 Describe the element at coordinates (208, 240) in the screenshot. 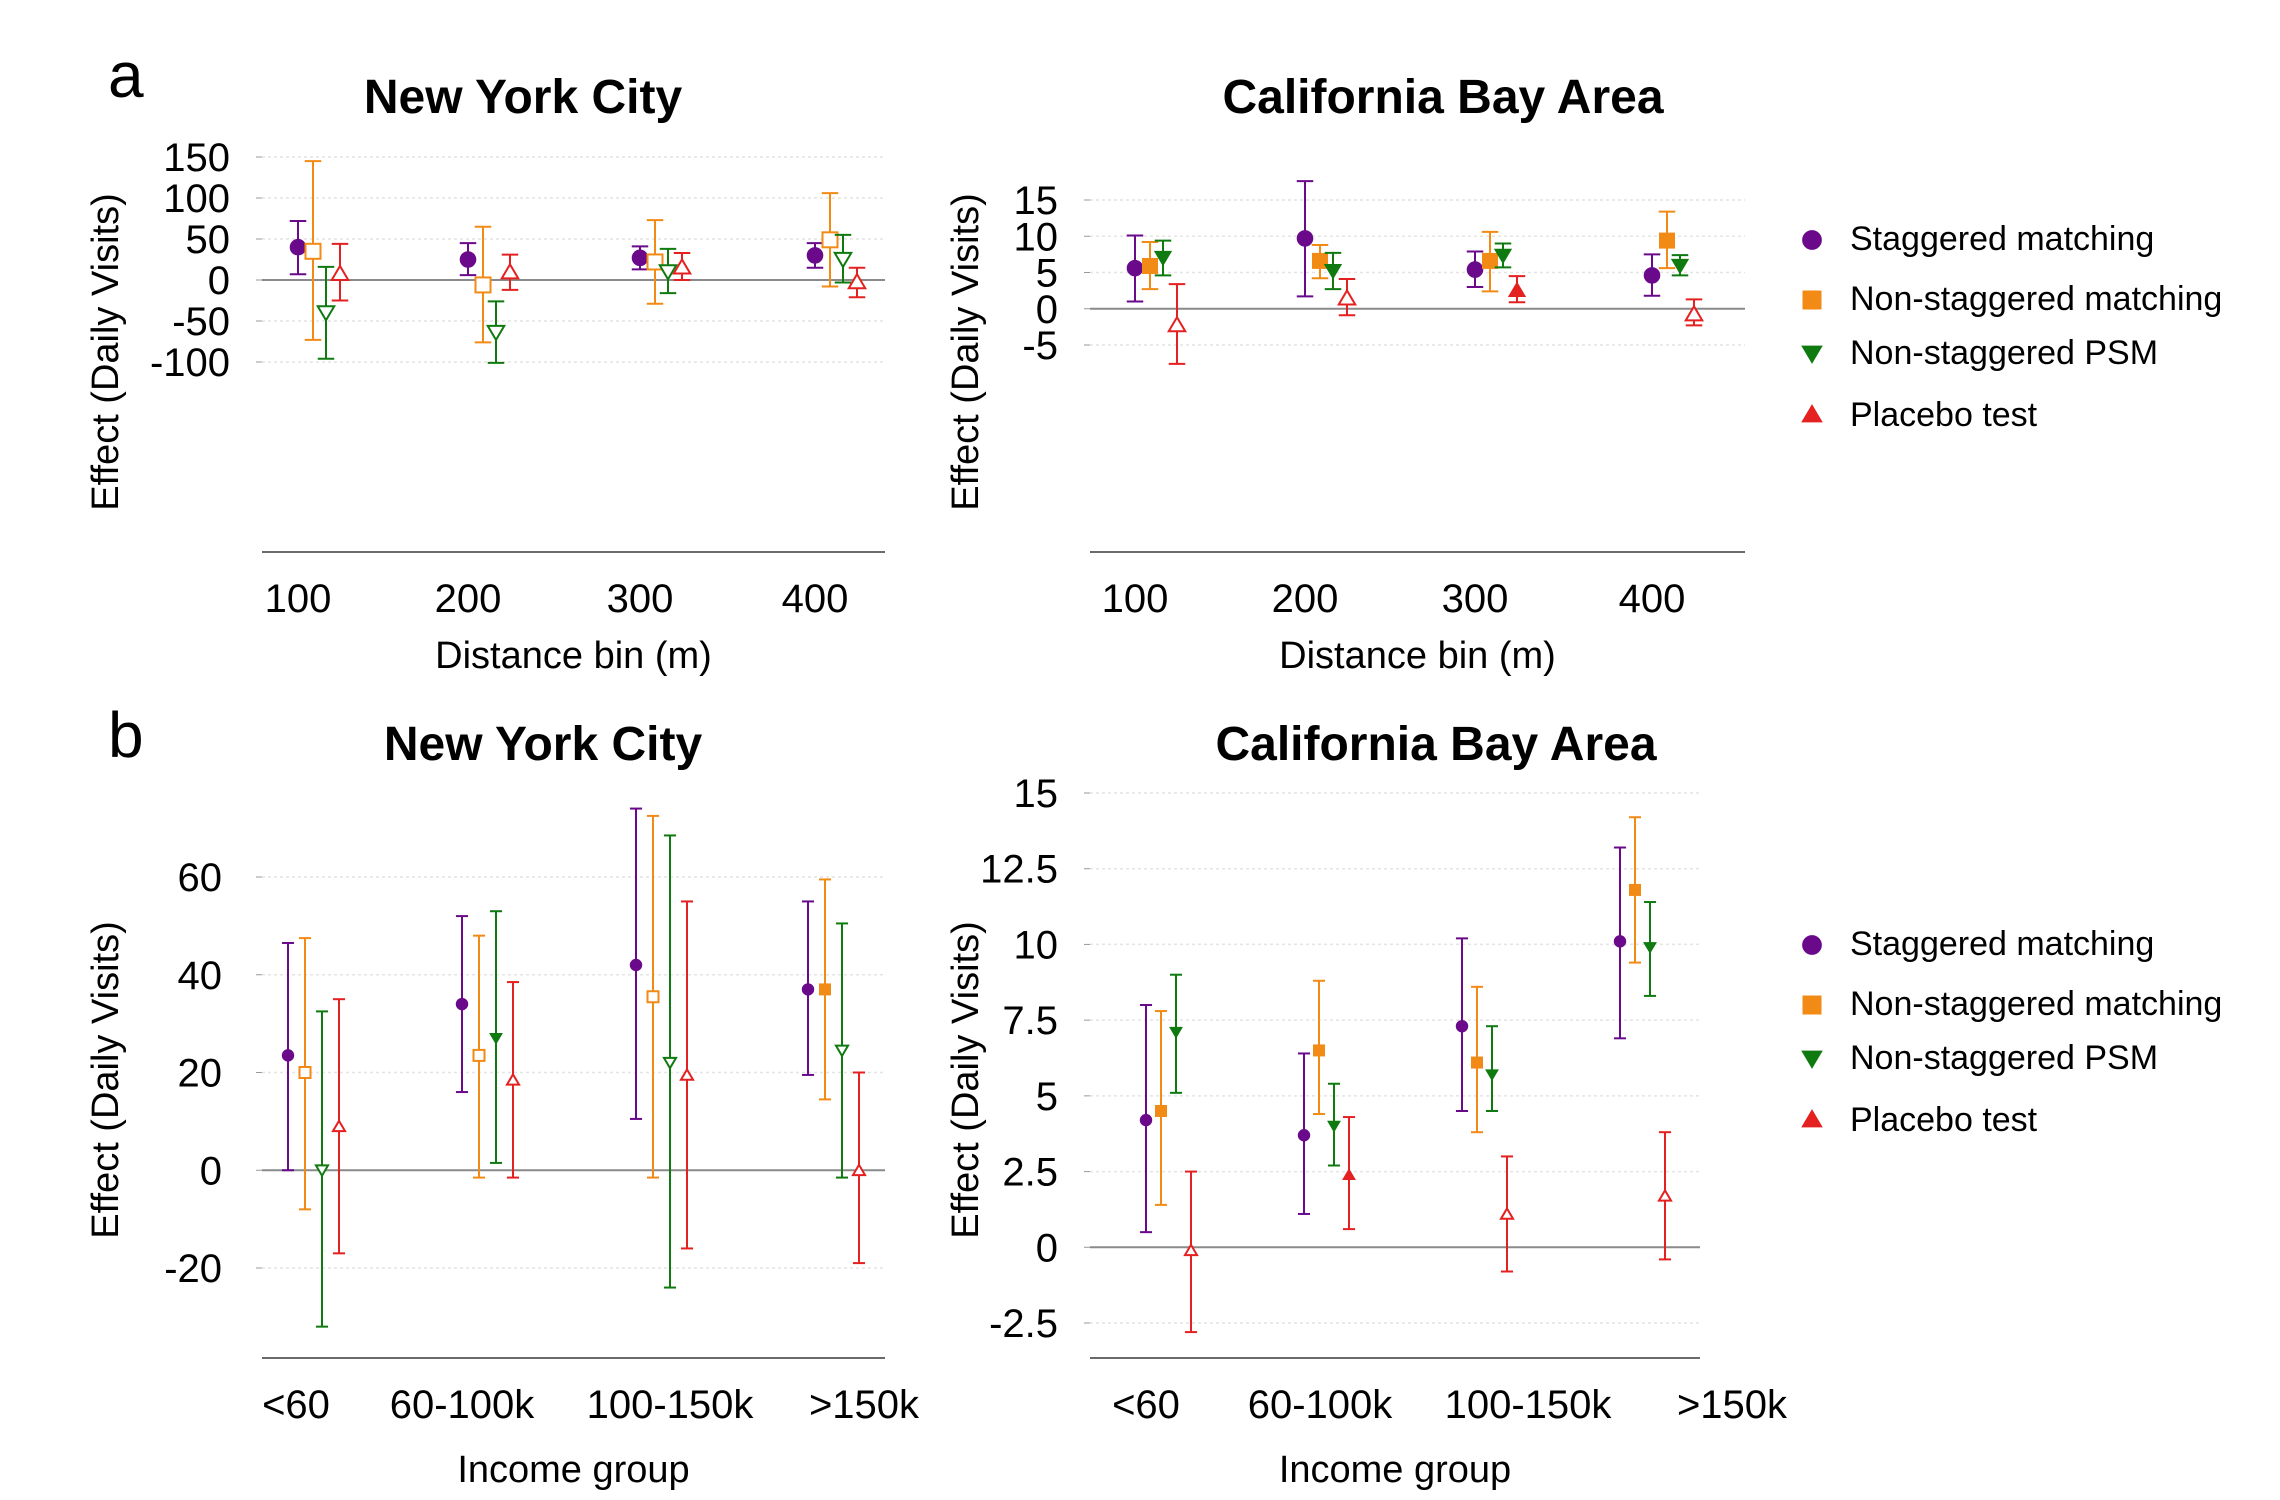

I see `y-tick-label: 50` at that location.